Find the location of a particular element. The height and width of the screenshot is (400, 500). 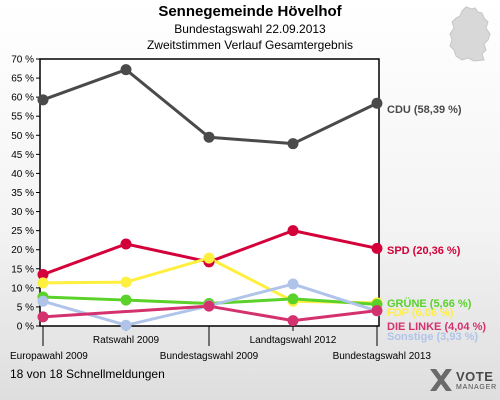

y-tick-label: 20 % is located at coordinates (22, 250).